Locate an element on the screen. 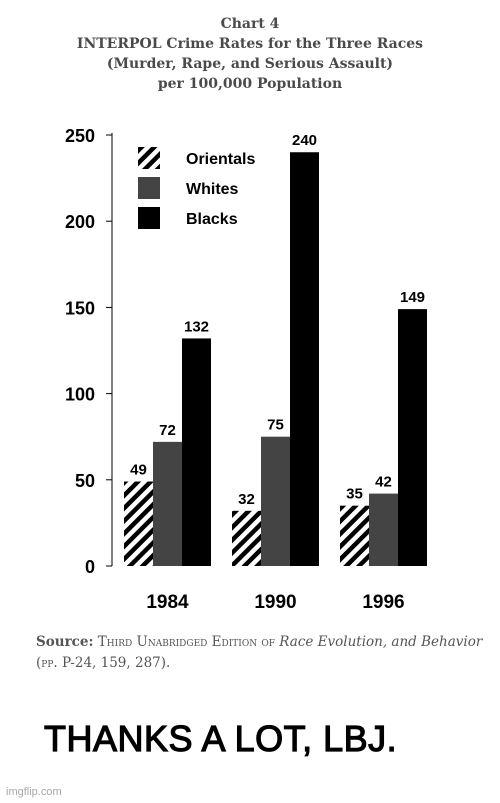 This screenshot has width=500, height=803. data-label: 49 is located at coordinates (138, 470).